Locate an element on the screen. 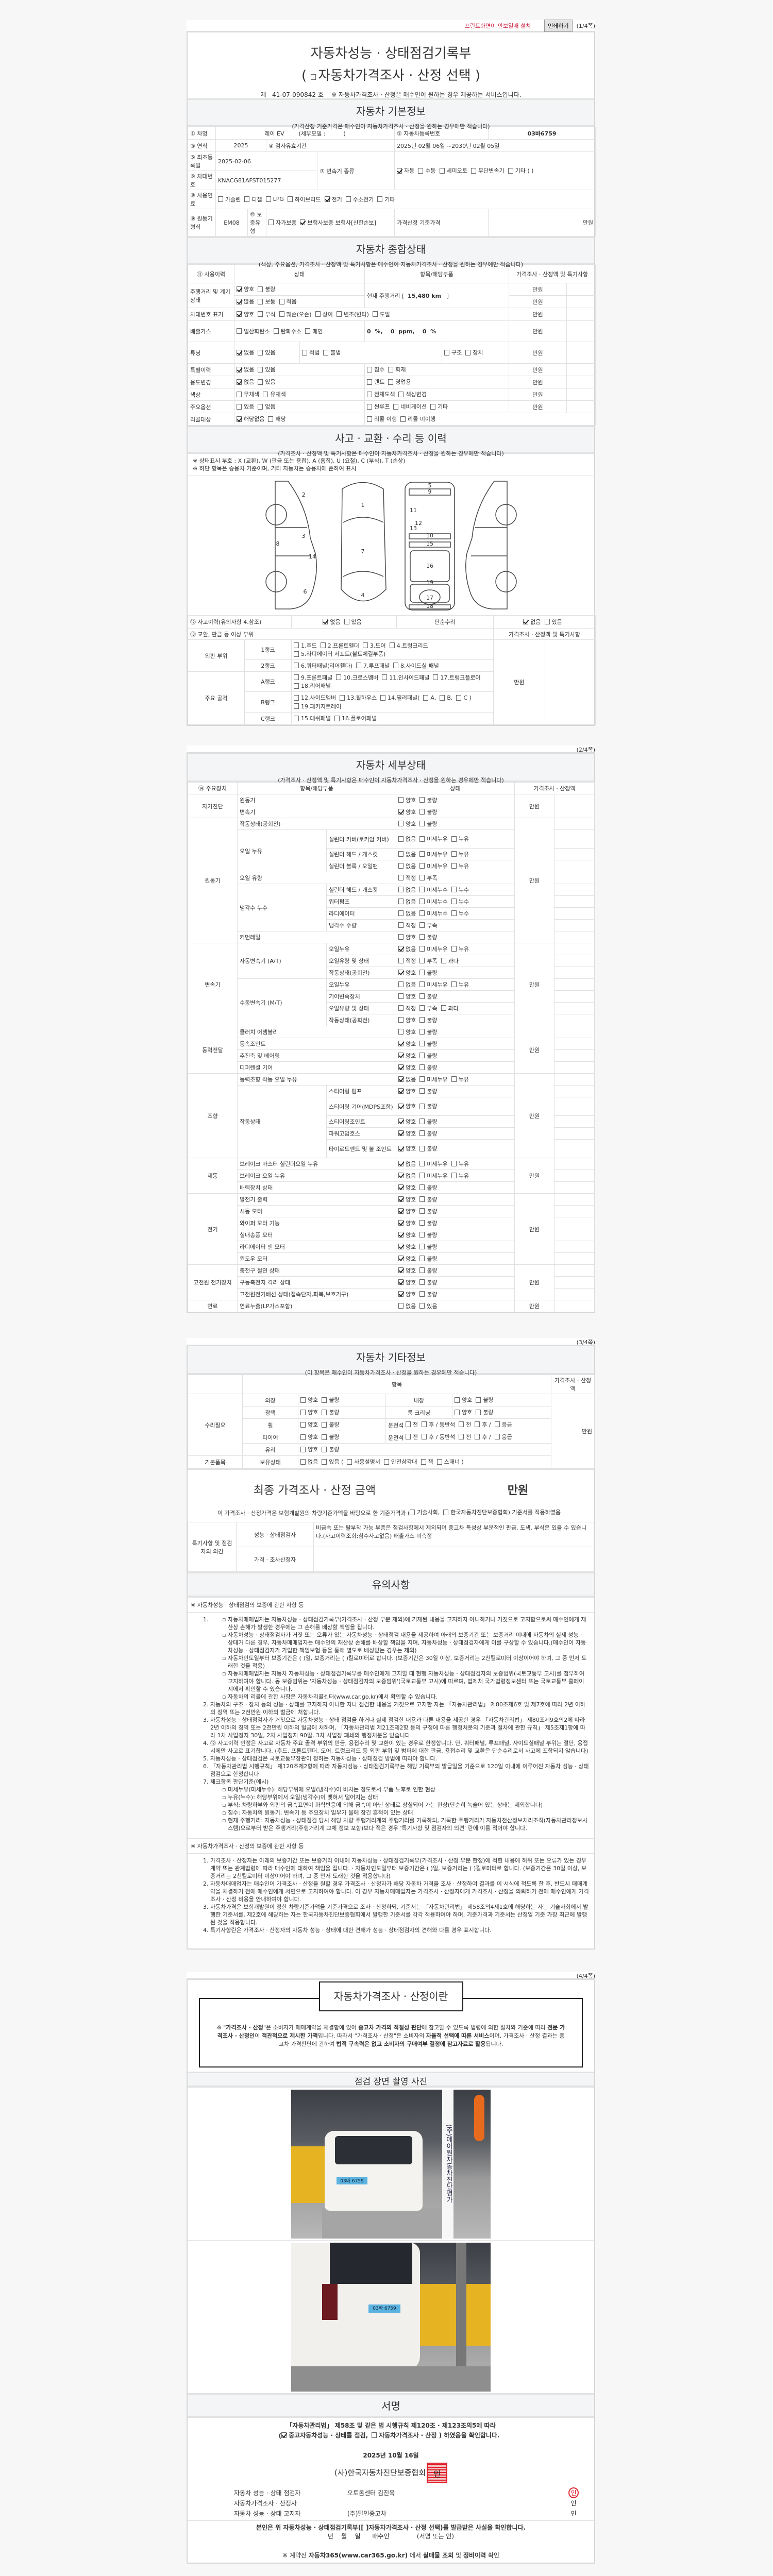  option: 매연 is located at coordinates (314, 331).